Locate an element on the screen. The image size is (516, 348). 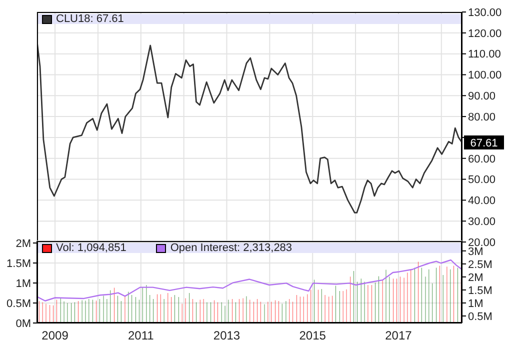
y-tick-label: 120.00 is located at coordinates (485, 34).